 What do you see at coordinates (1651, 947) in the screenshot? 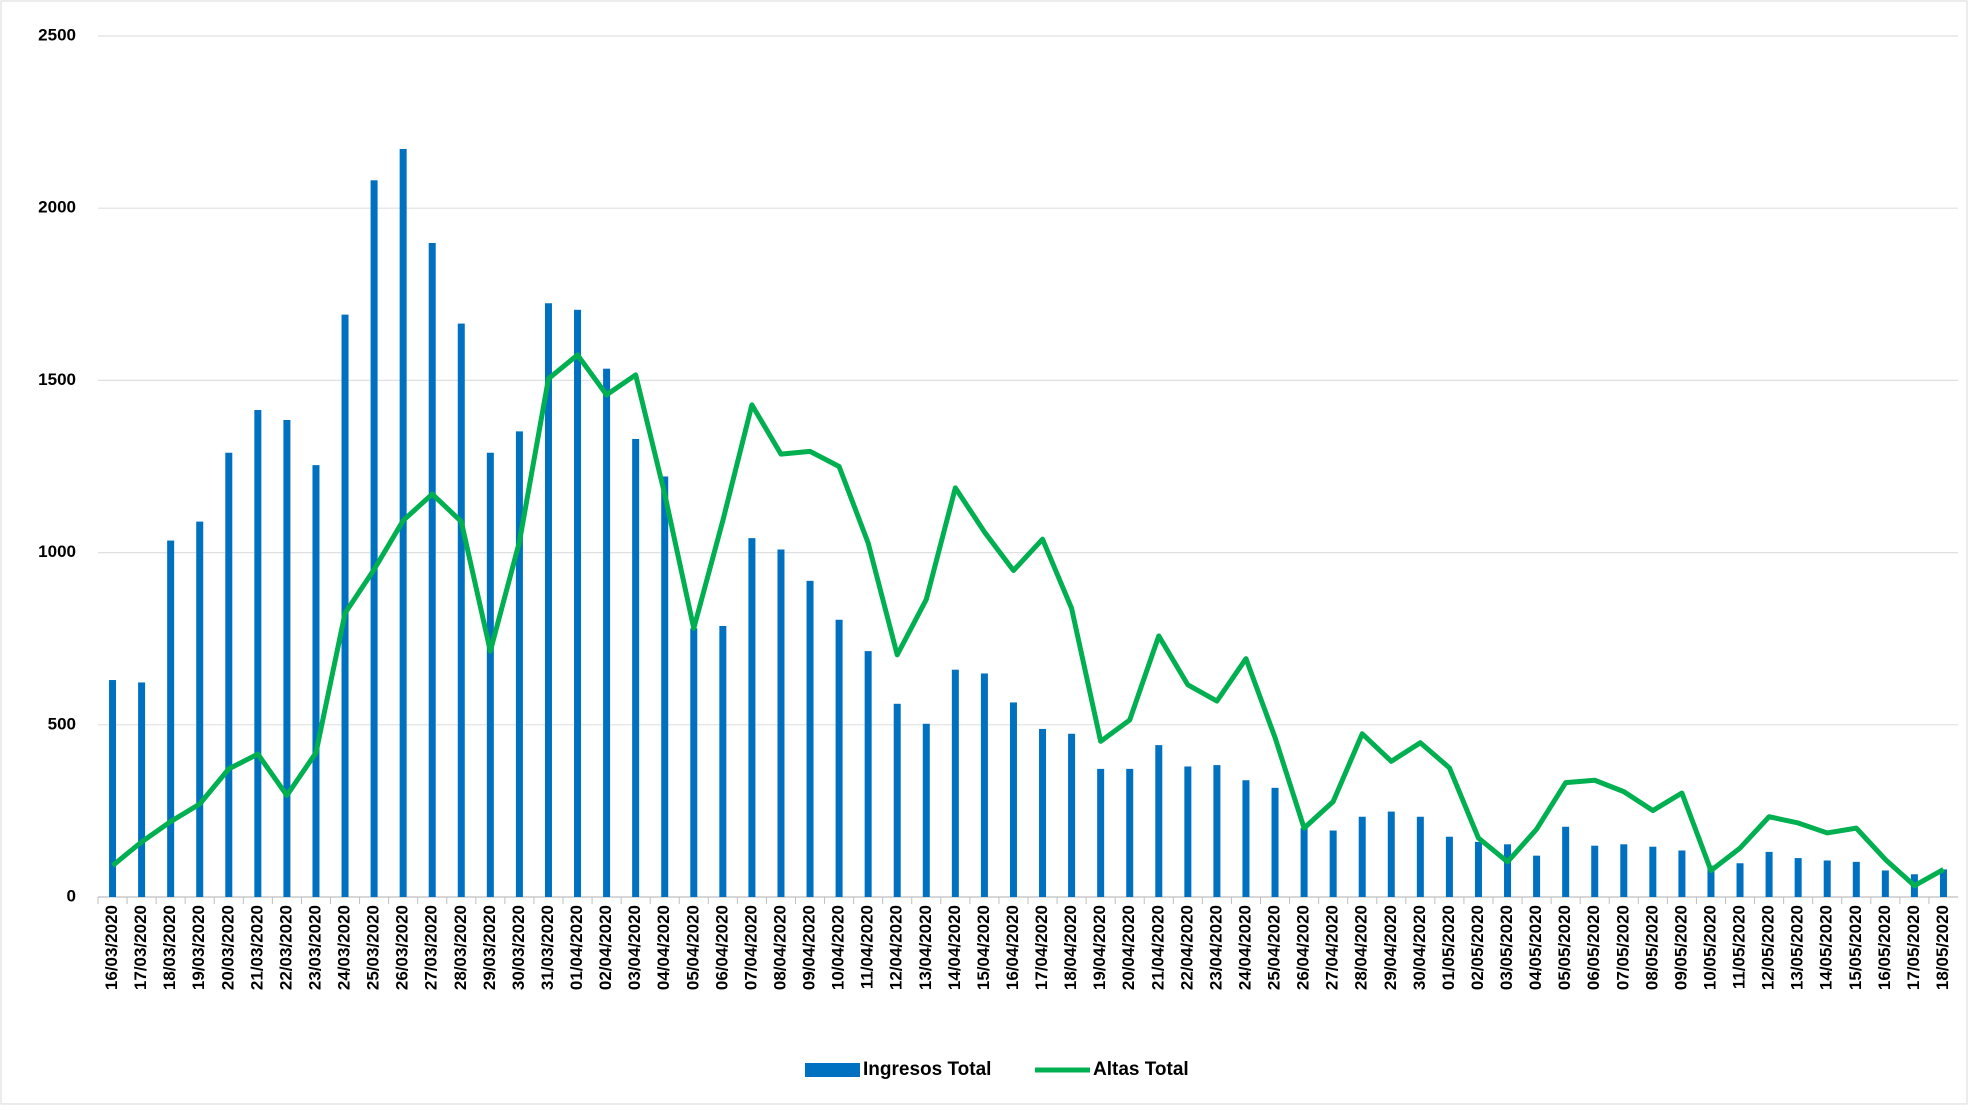
I see `x-tick-label: 08/05/2020` at bounding box center [1651, 947].